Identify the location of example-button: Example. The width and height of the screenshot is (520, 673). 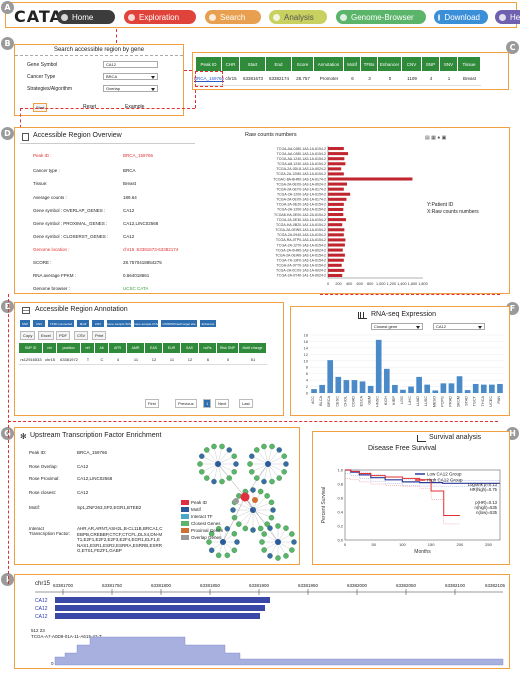
(135, 107).